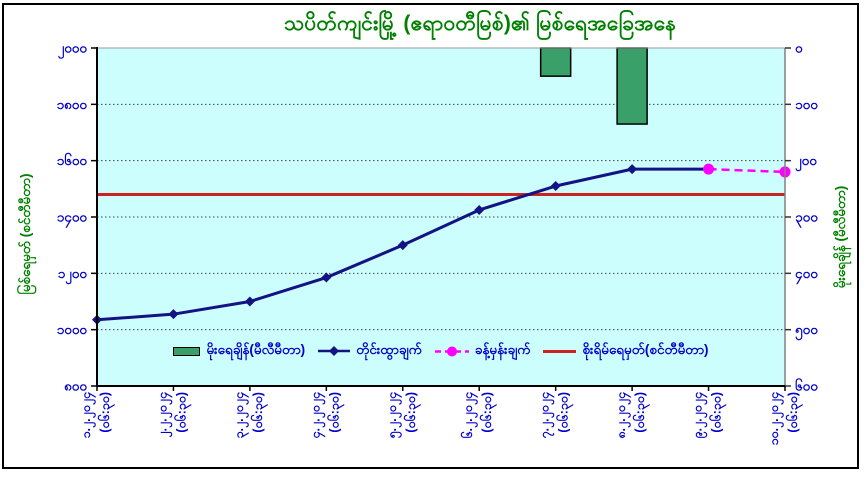 This screenshot has height=478, width=866. What do you see at coordinates (623, 415) in the screenshot?
I see `x-tick-label-date: ၈.၂.၂၀၂၄` at bounding box center [623, 415].